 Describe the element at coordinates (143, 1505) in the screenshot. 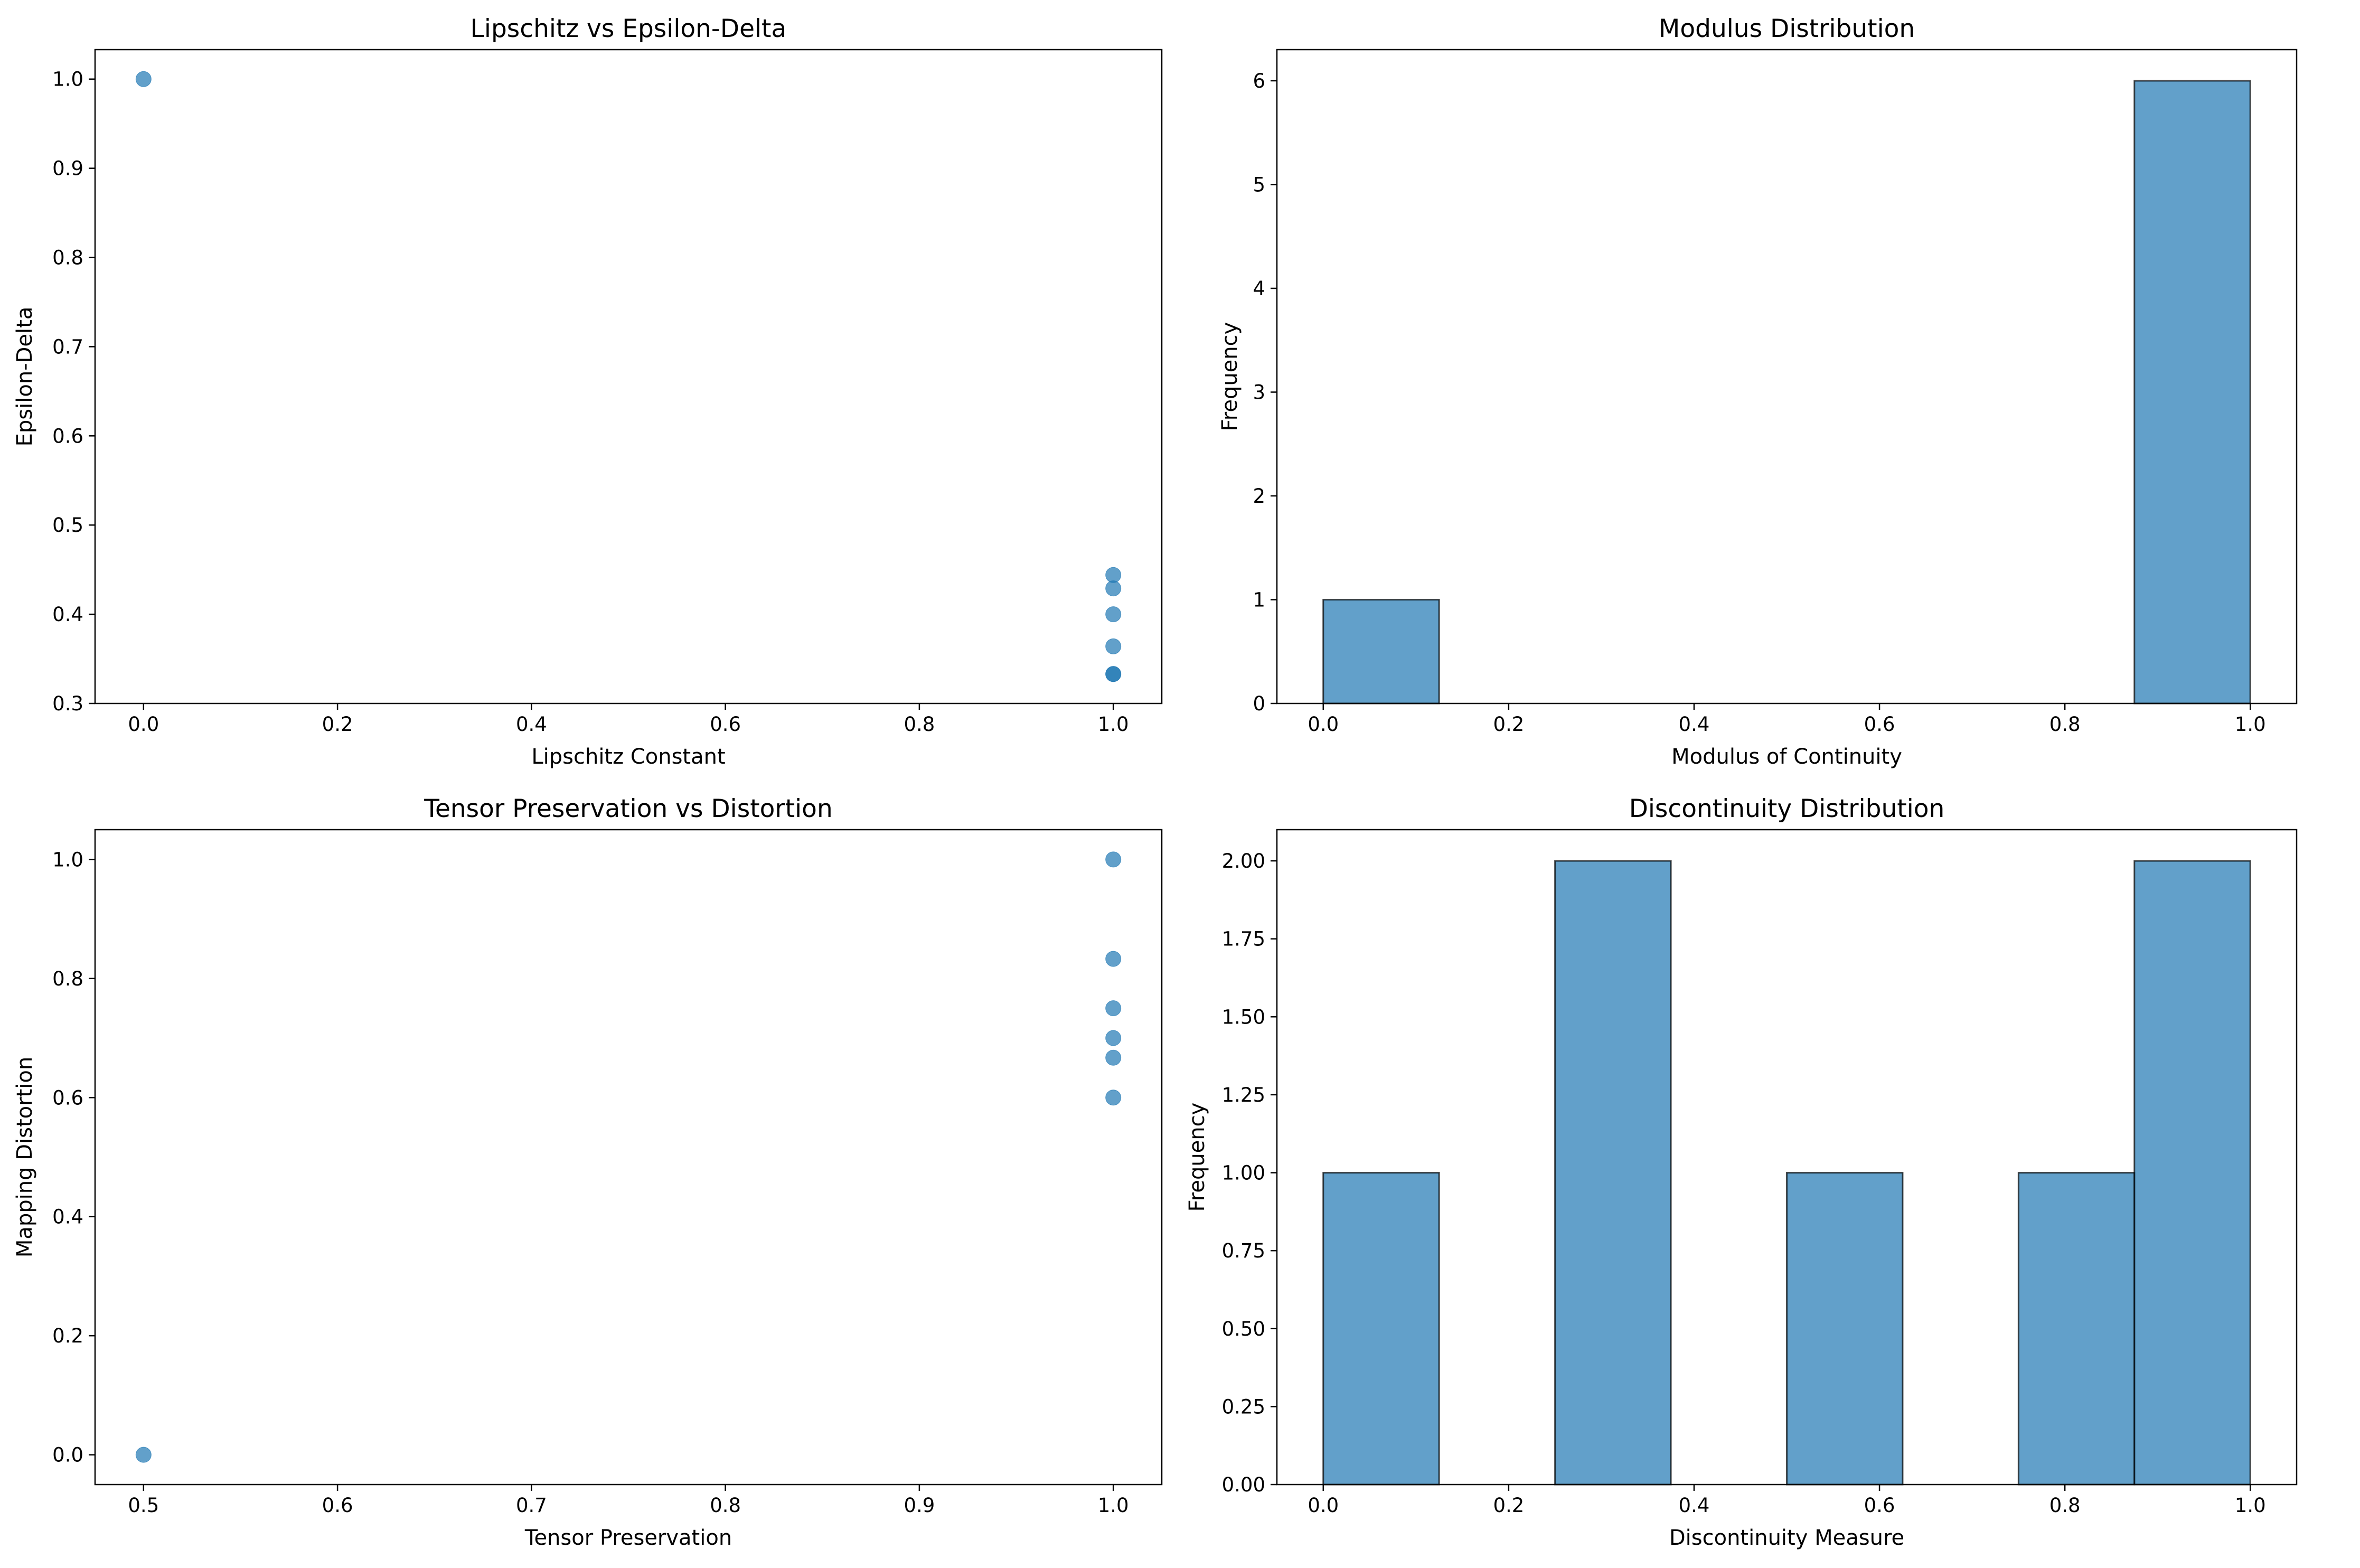

I see `x-tick-label: 0.5` at that location.